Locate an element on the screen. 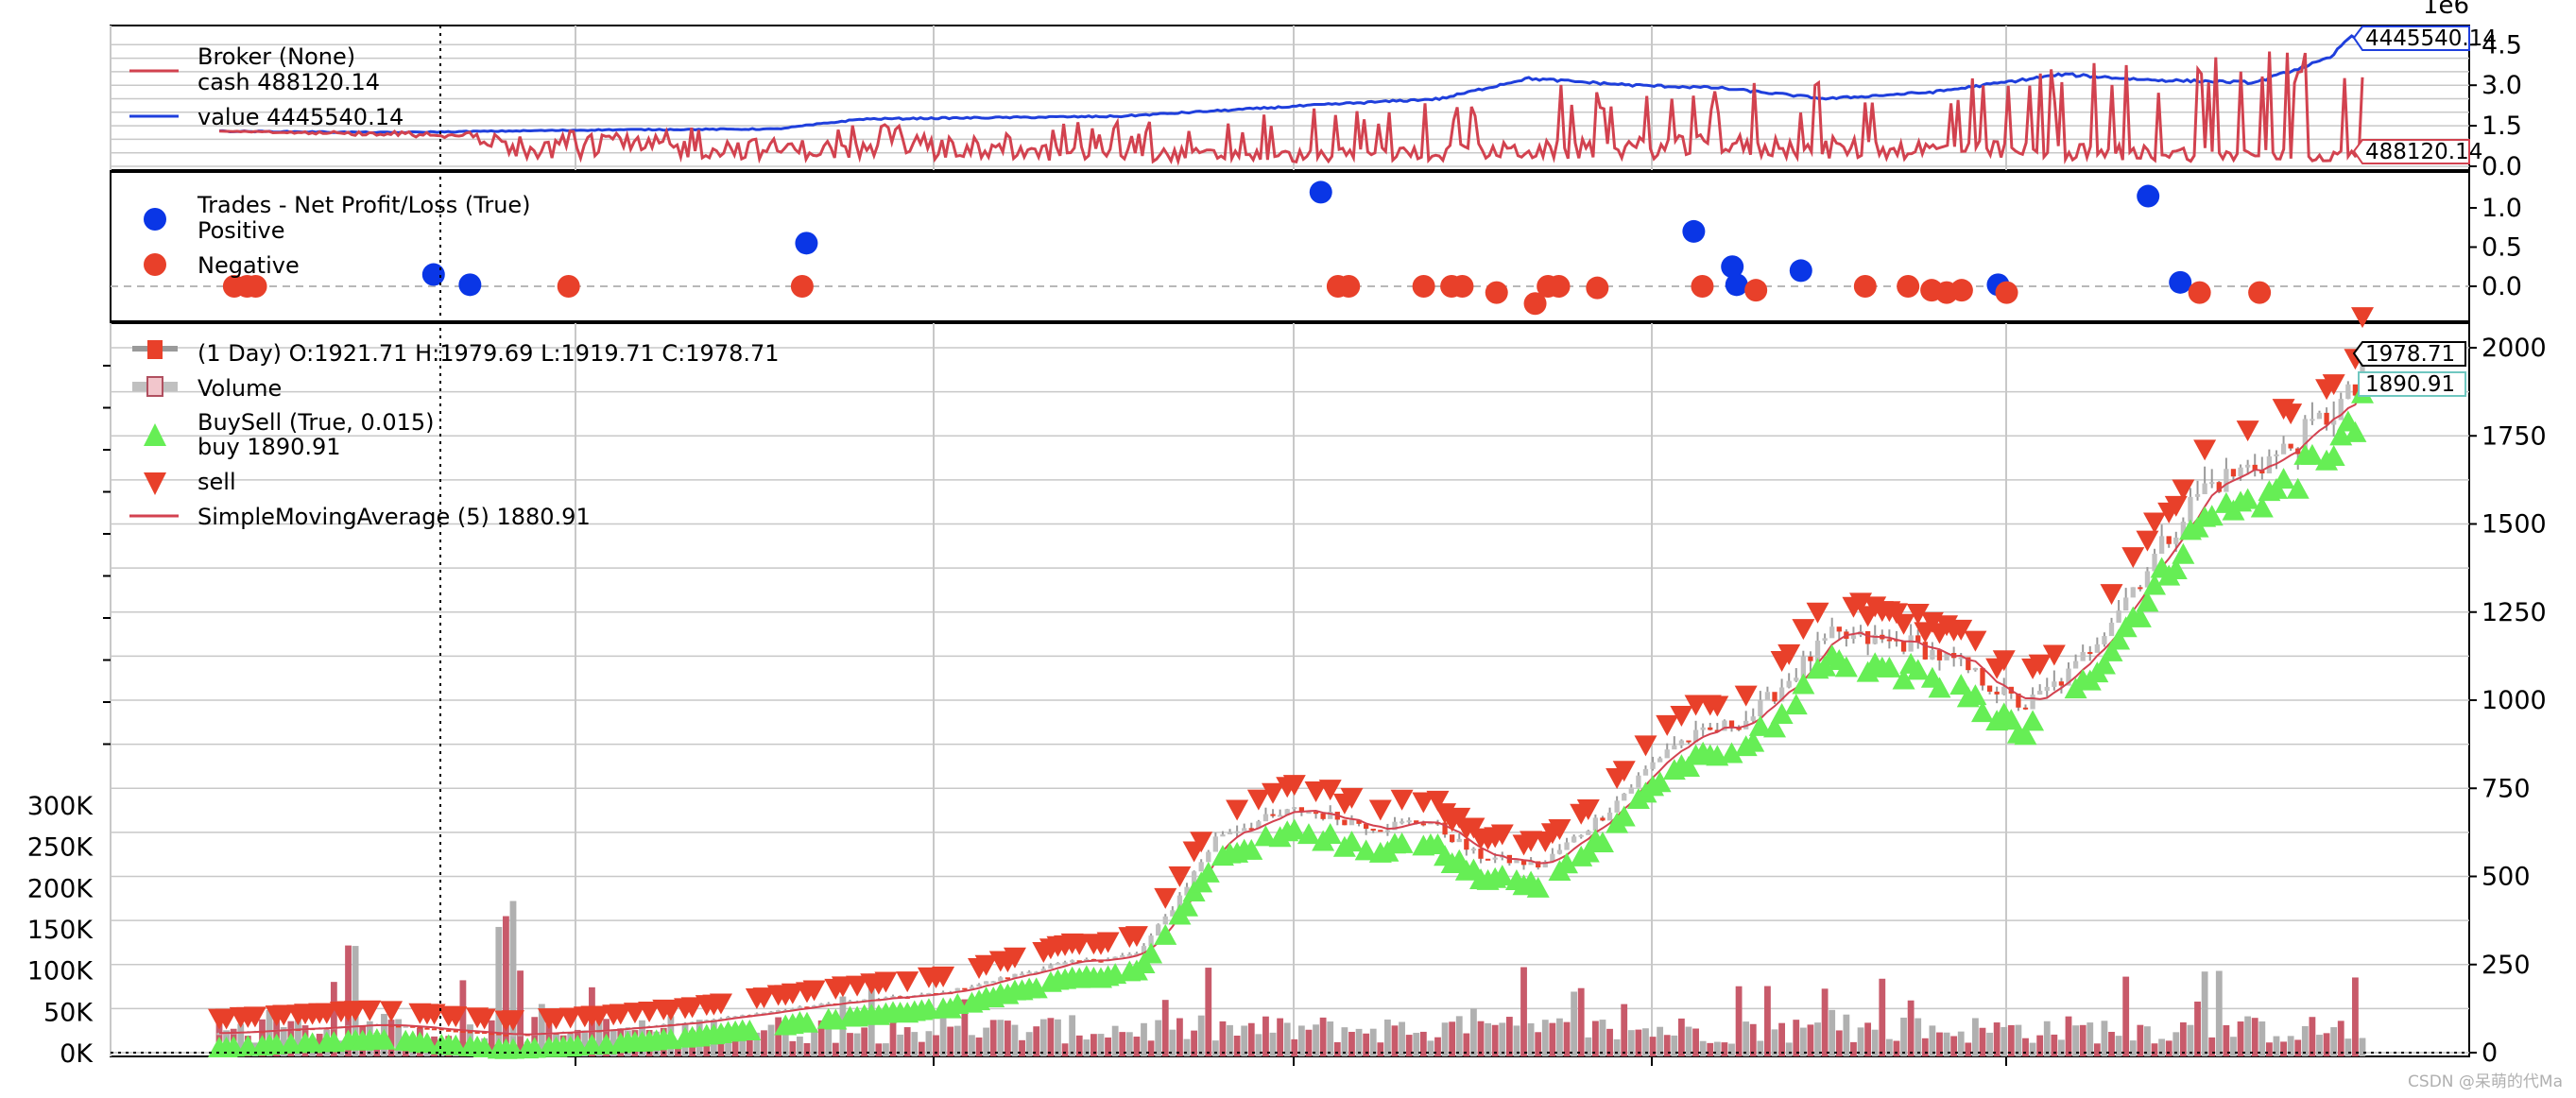 Image resolution: width=2576 pixels, height=1098 pixels. svg-text: 1978.71 is located at coordinates (2410, 354).